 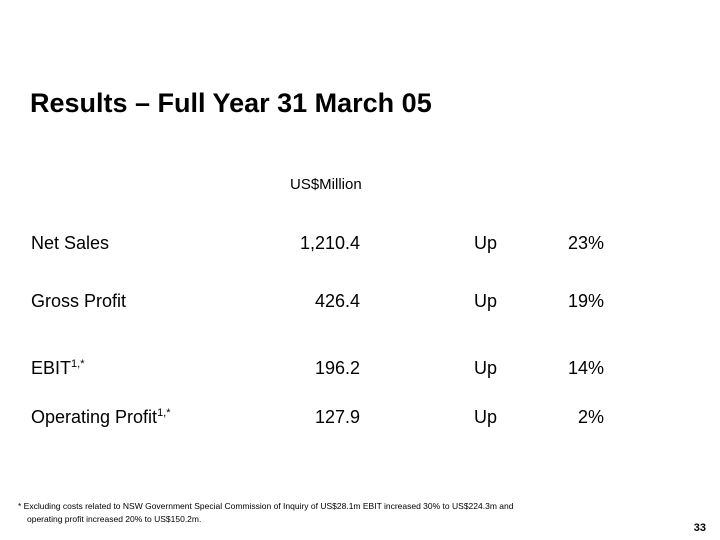 What do you see at coordinates (326, 184) in the screenshot?
I see `column-header-currency: US$Million` at bounding box center [326, 184].